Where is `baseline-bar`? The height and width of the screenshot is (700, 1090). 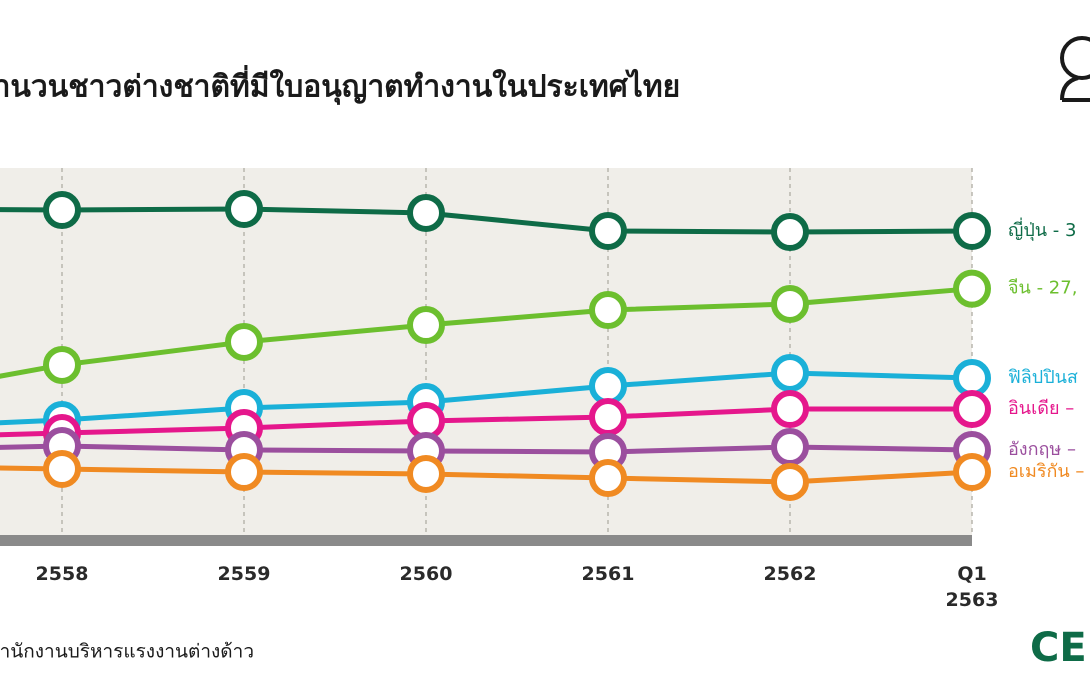
baseline-bar is located at coordinates (486, 540).